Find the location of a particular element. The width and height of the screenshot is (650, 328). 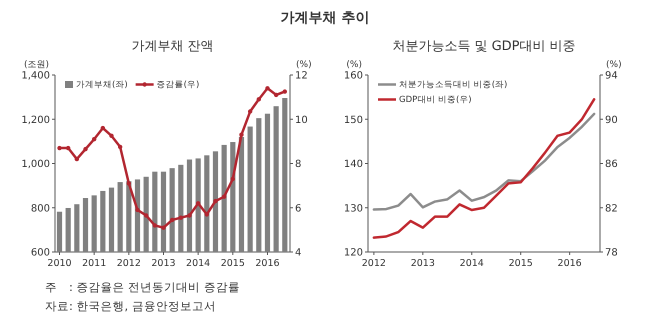

text: 가계부채 추이 is located at coordinates (325, 18).